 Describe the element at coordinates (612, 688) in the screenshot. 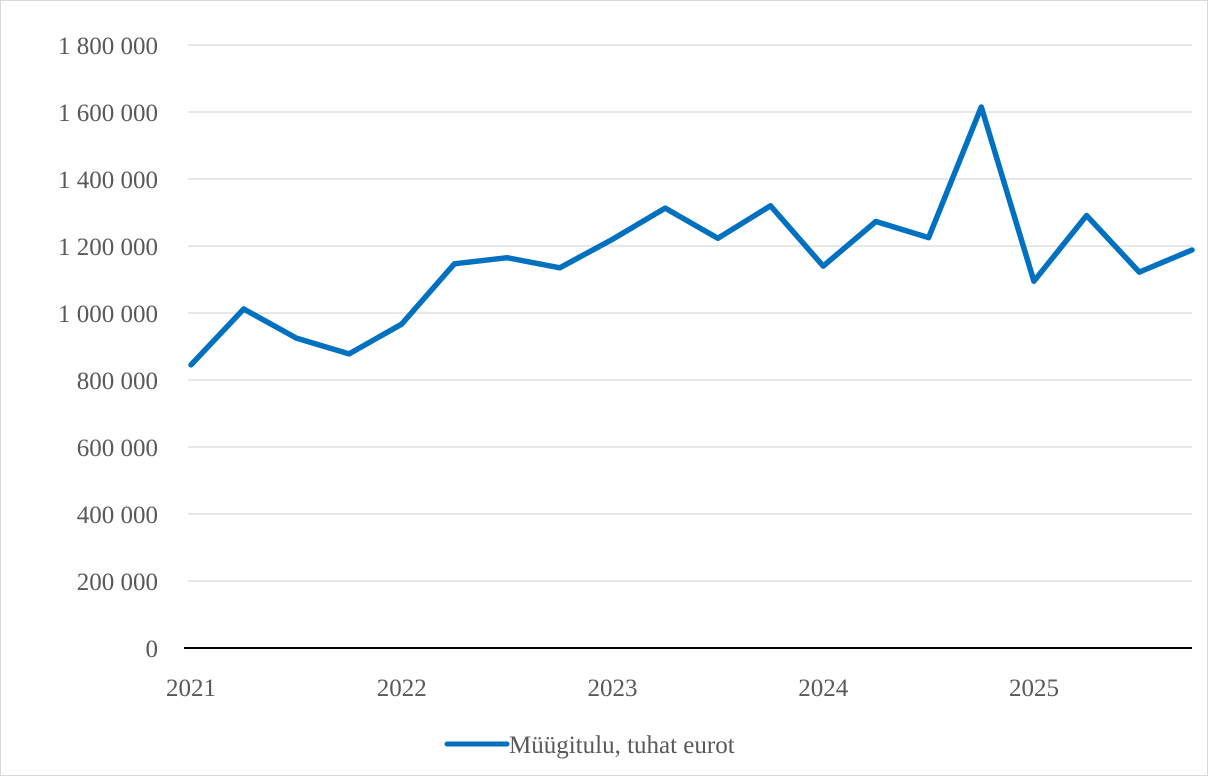

I see `x-tick-label: 2023` at that location.